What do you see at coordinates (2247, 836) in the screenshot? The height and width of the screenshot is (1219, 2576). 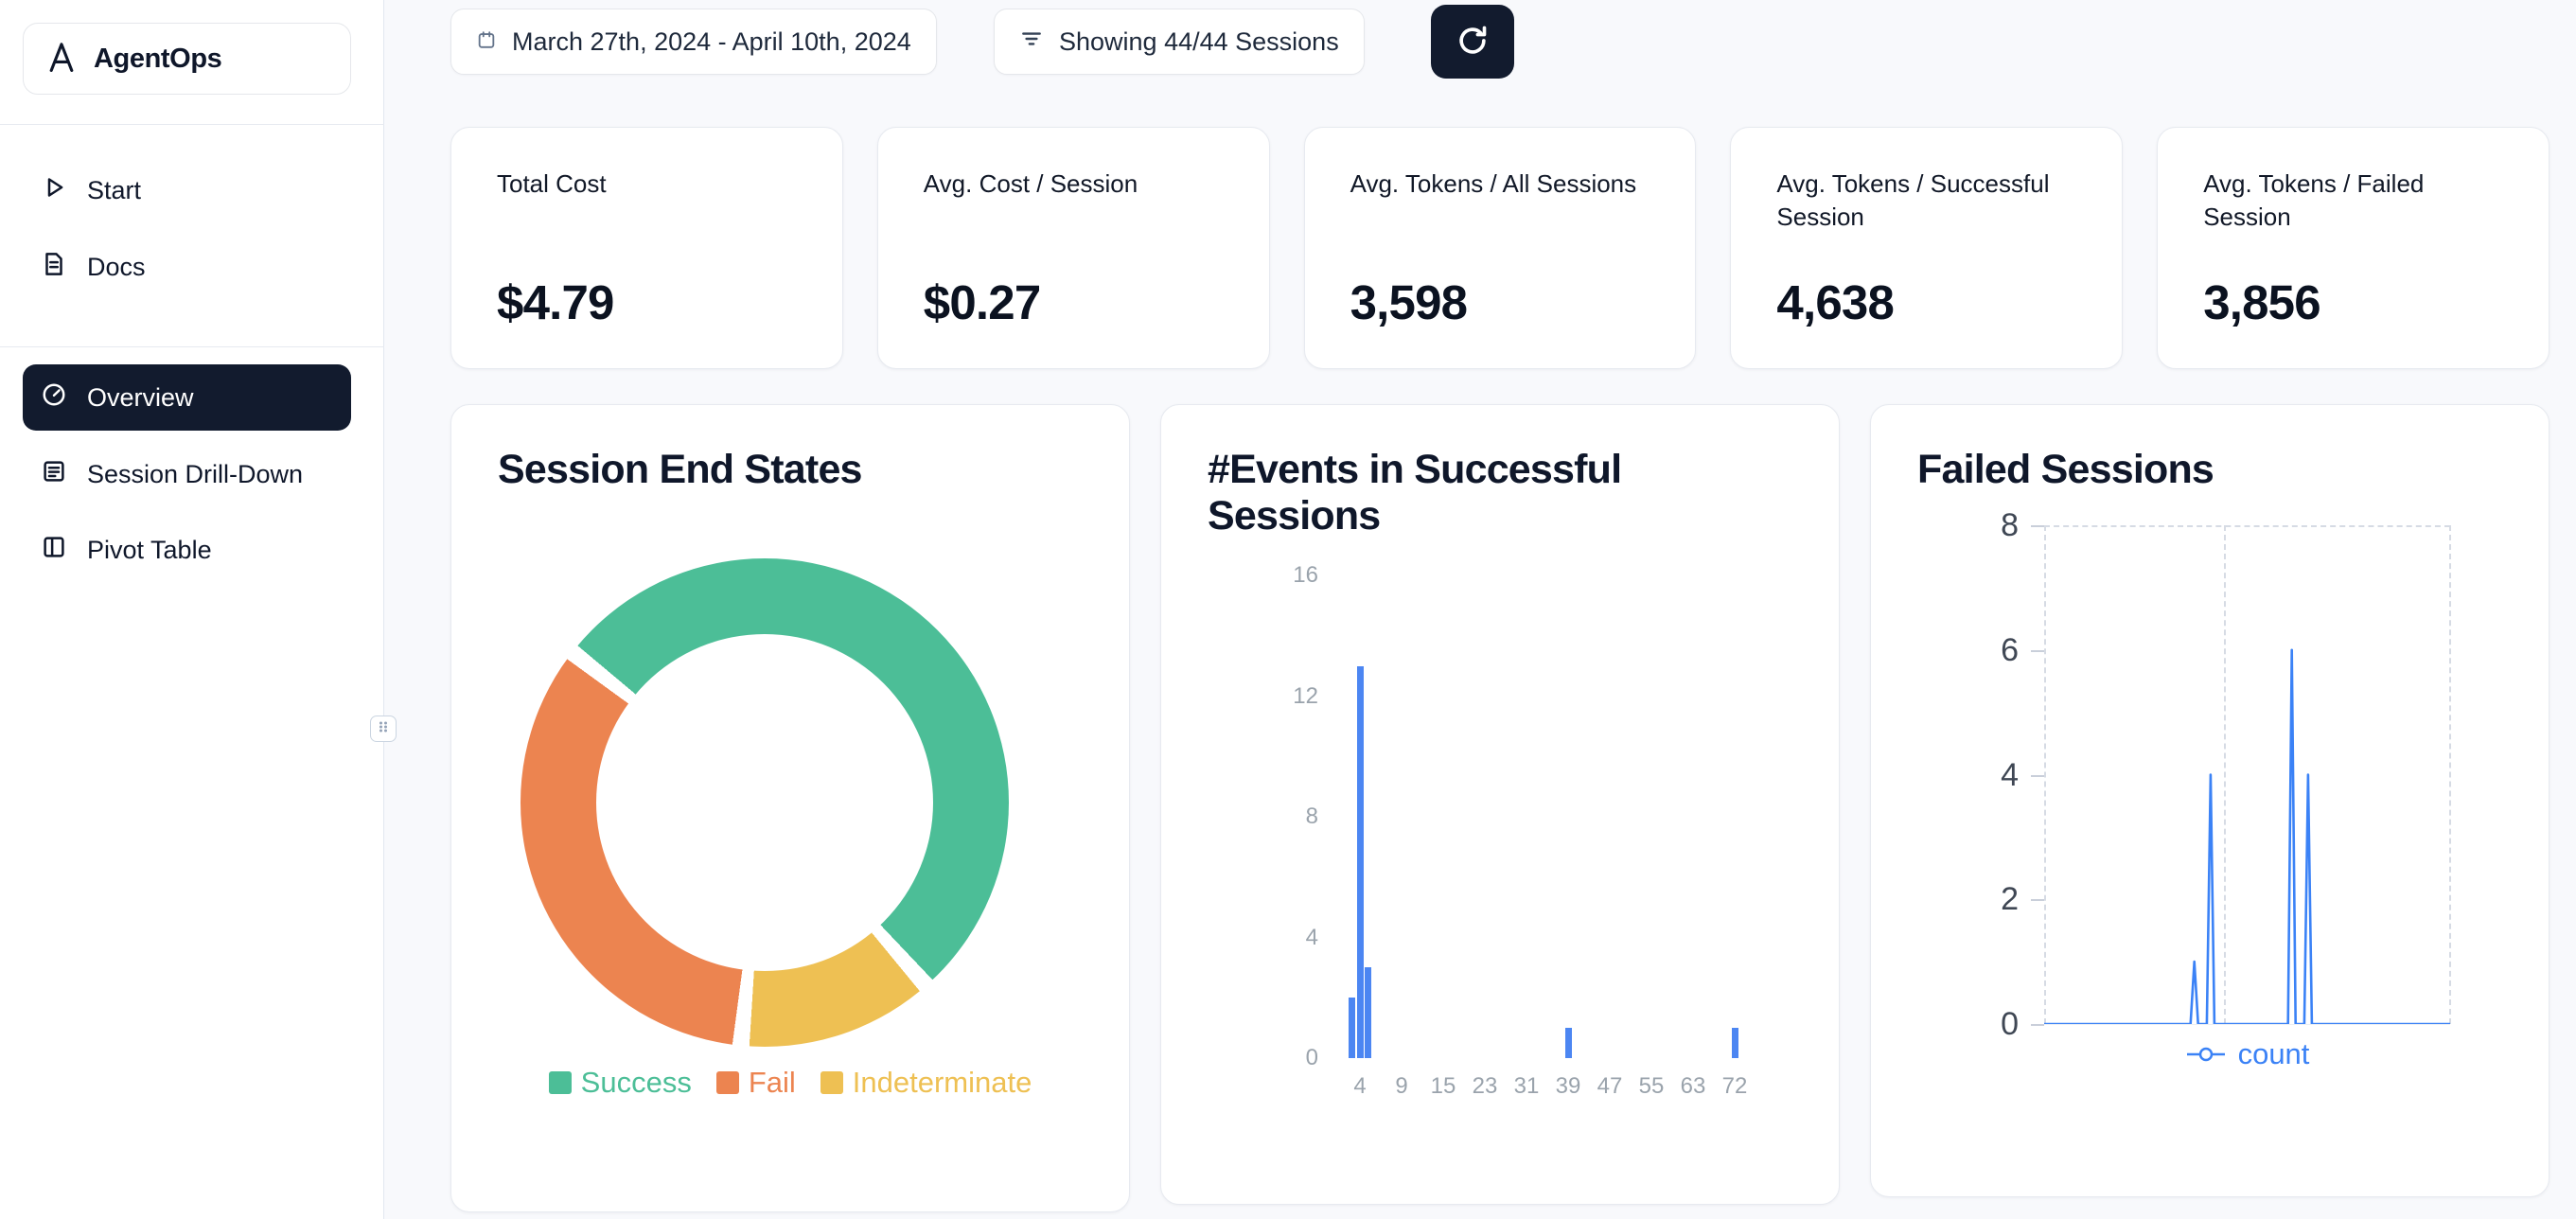 I see `failed-sessions-line` at bounding box center [2247, 836].